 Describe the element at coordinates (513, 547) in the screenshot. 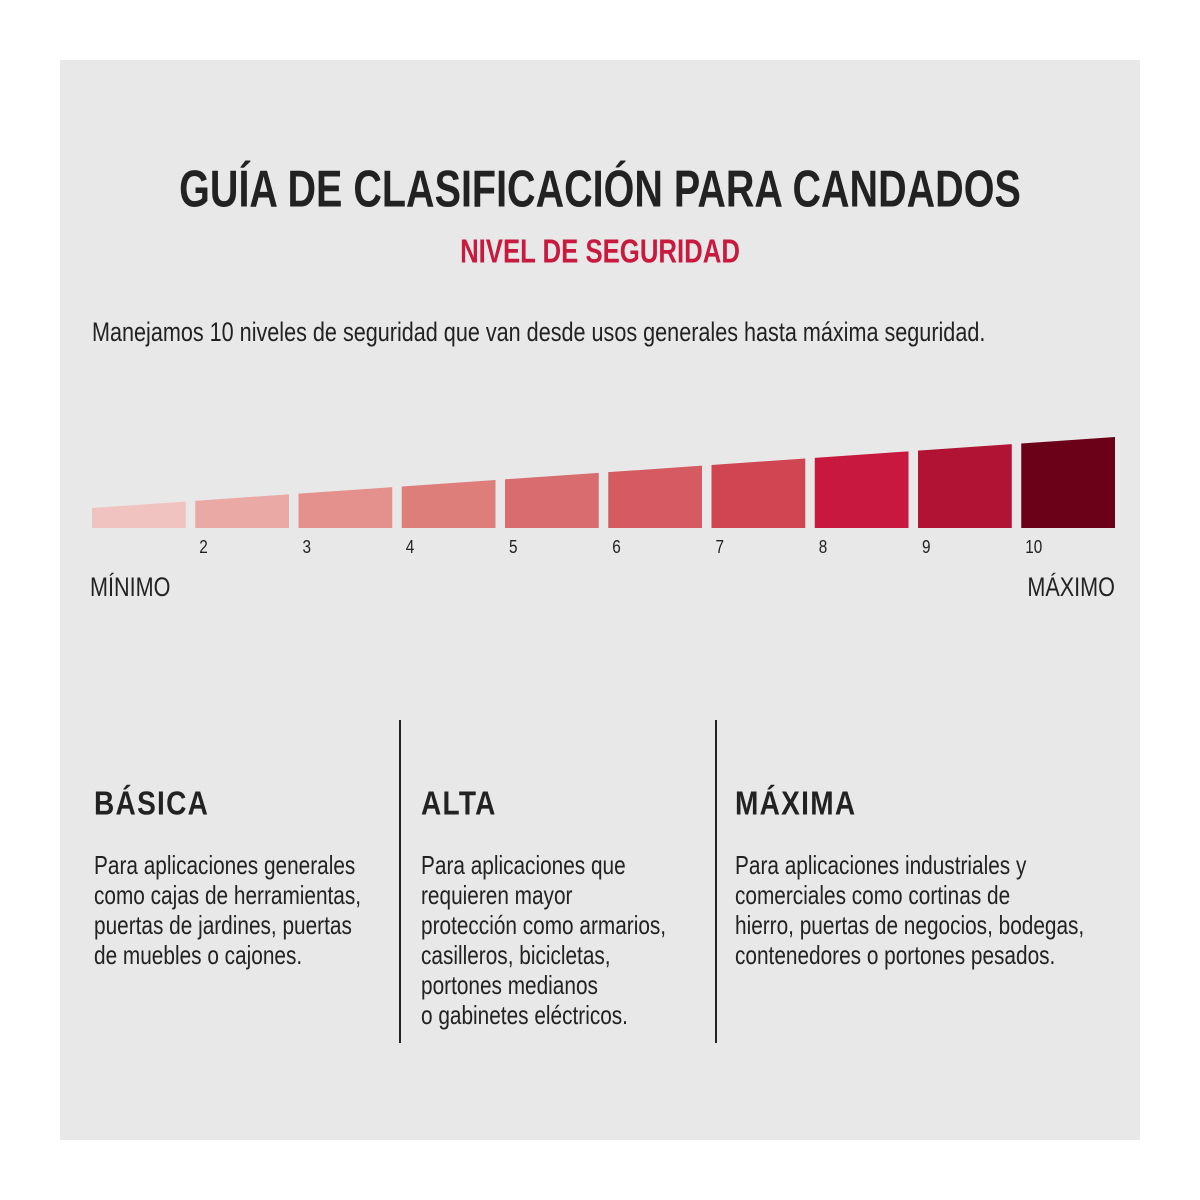

I see `level-label: 5` at that location.